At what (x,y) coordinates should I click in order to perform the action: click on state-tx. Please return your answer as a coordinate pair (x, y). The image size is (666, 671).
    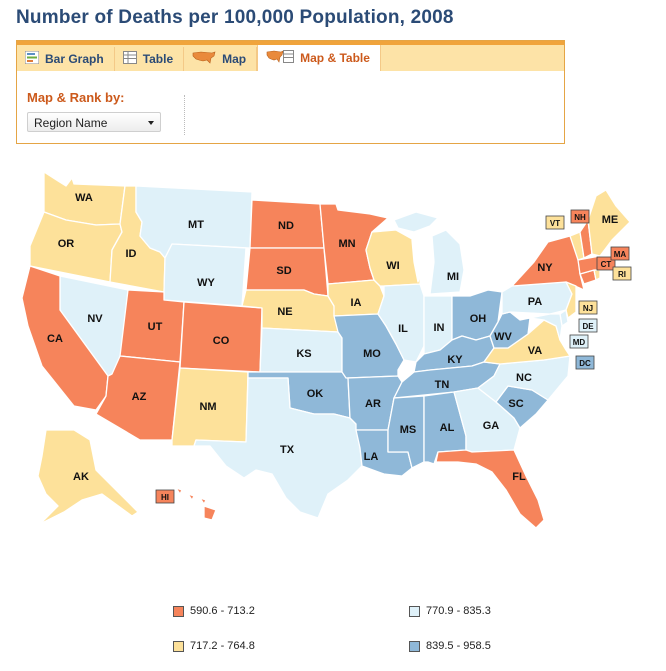
    Looking at the image, I should click on (278, 448).